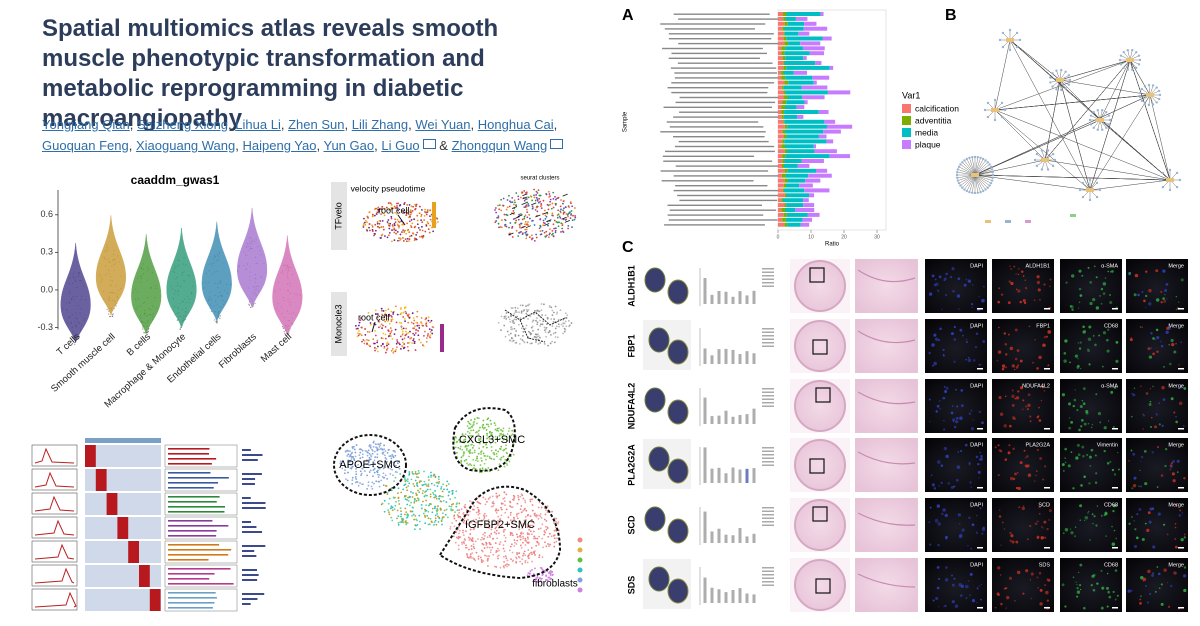 Image resolution: width=1200 pixels, height=626 pixels. What do you see at coordinates (499, 145) in the screenshot?
I see `author-link: Zhongqun Wang` at bounding box center [499, 145].